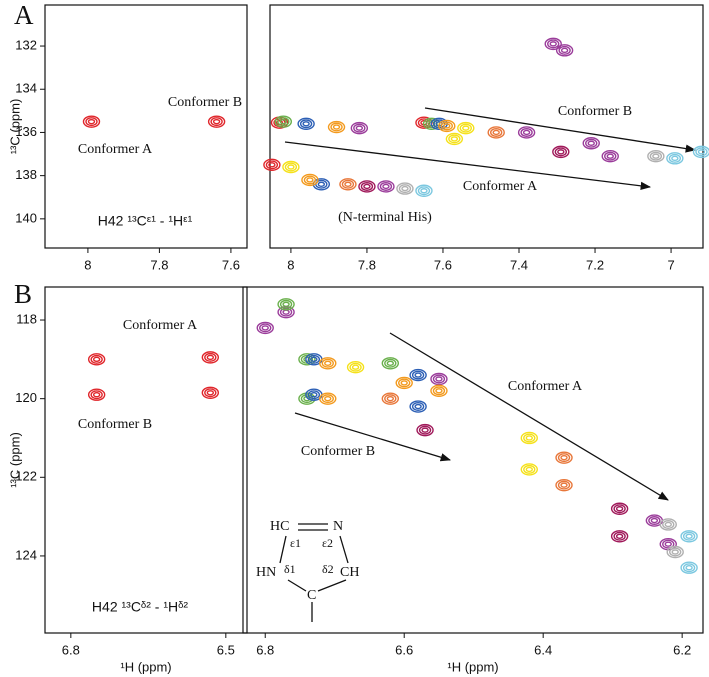 This screenshot has width=709, height=677. I want to click on x-tick-label: 7, so click(670, 264).